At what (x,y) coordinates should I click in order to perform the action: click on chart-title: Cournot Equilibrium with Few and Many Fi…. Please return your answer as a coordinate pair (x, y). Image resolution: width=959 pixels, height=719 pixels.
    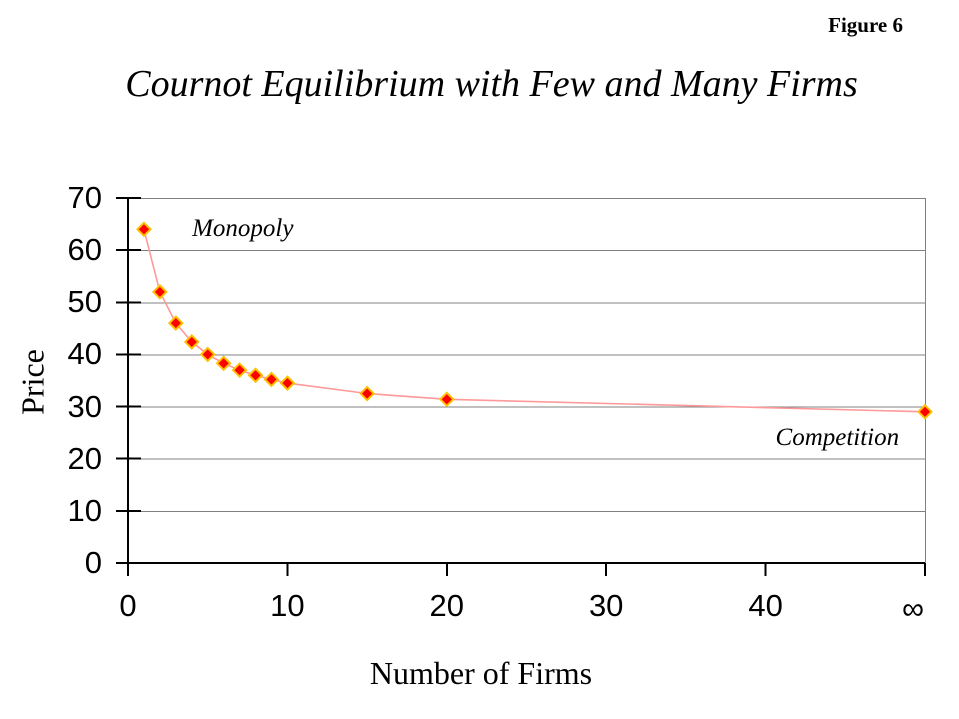
    Looking at the image, I should click on (491, 84).